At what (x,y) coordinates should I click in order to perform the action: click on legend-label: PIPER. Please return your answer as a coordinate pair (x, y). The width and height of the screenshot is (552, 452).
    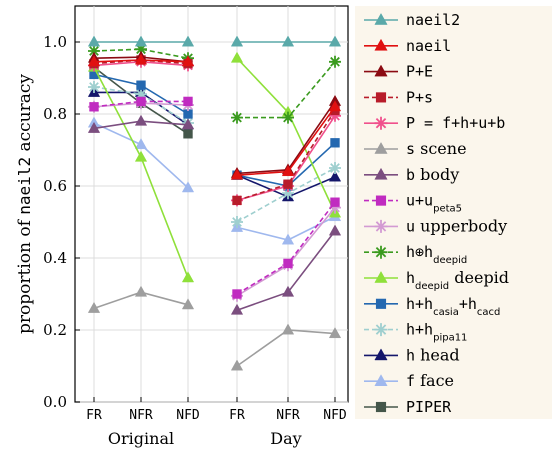
    Looking at the image, I should click on (429, 407).